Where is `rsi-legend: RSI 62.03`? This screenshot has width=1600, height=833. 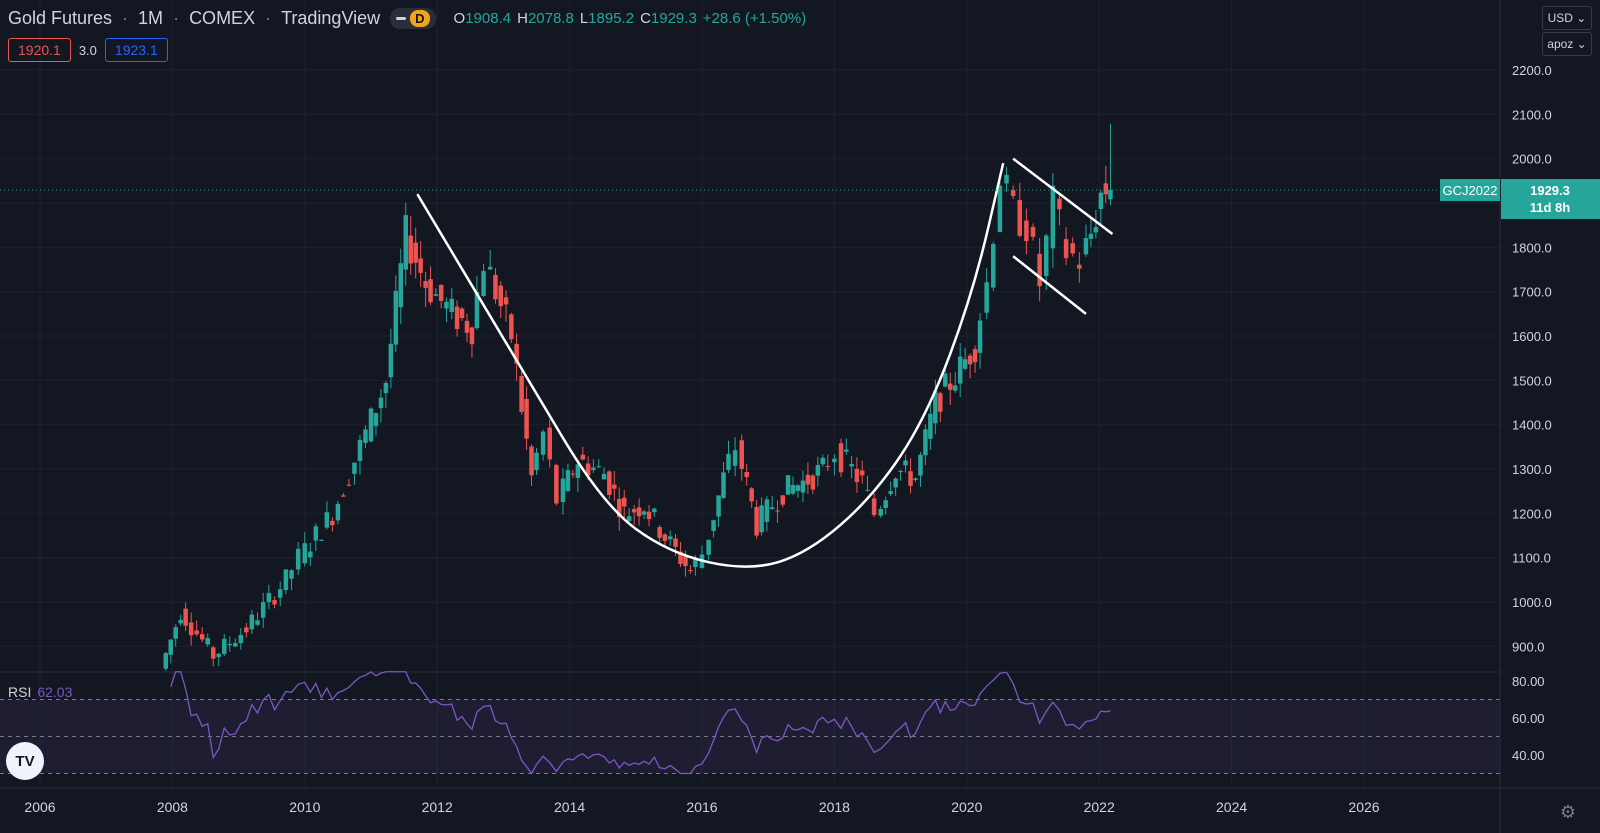
rsi-legend: RSI 62.03 is located at coordinates (40, 692).